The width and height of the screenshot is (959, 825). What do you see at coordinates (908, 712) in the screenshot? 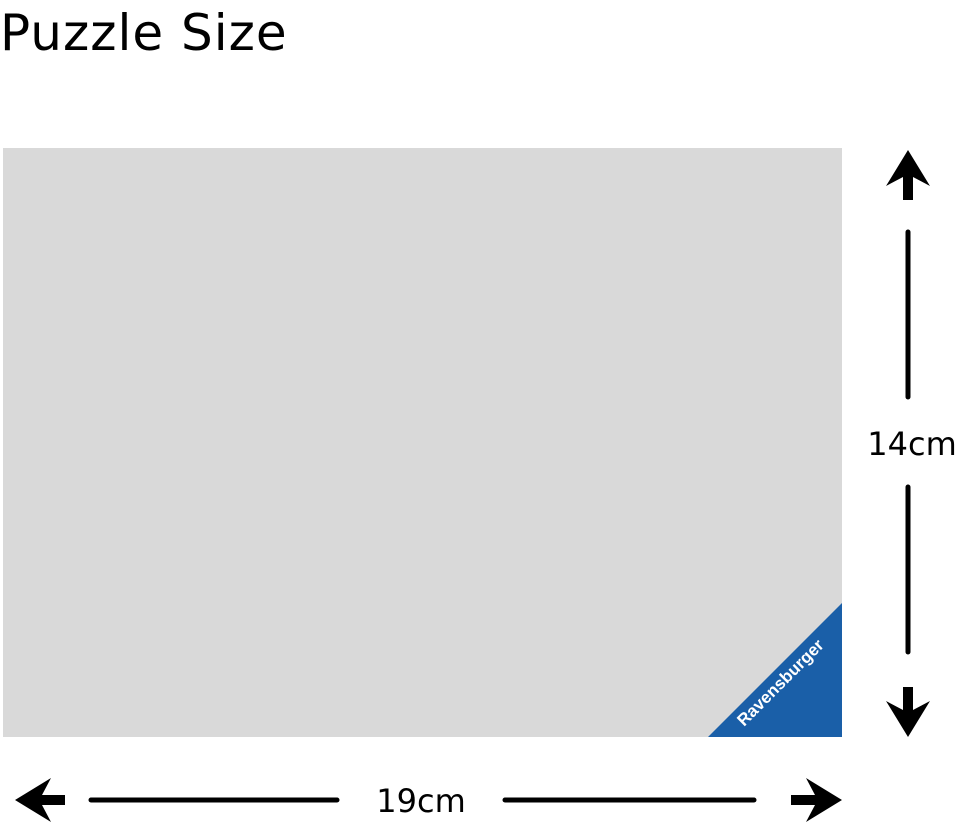
I see `arrow-down-icon` at bounding box center [908, 712].